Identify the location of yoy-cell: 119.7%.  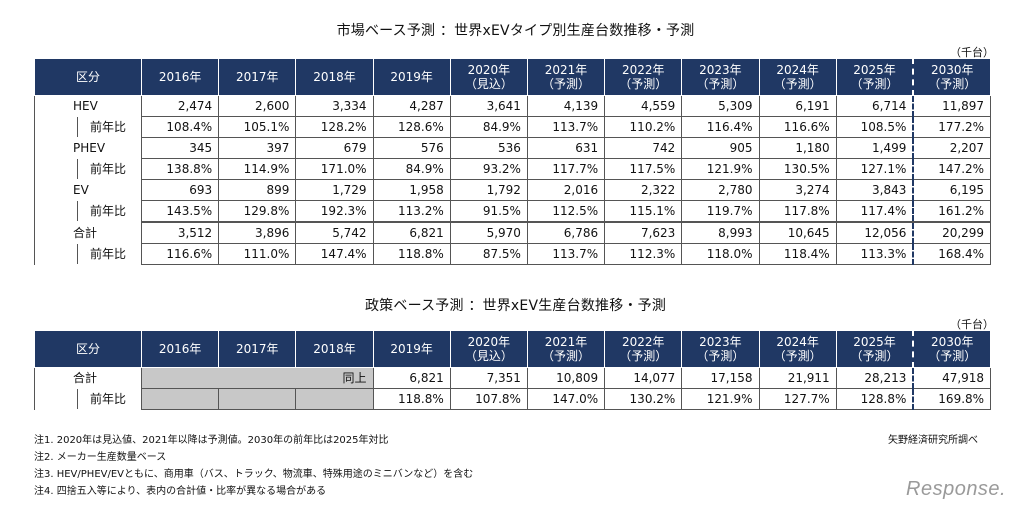
(720, 211).